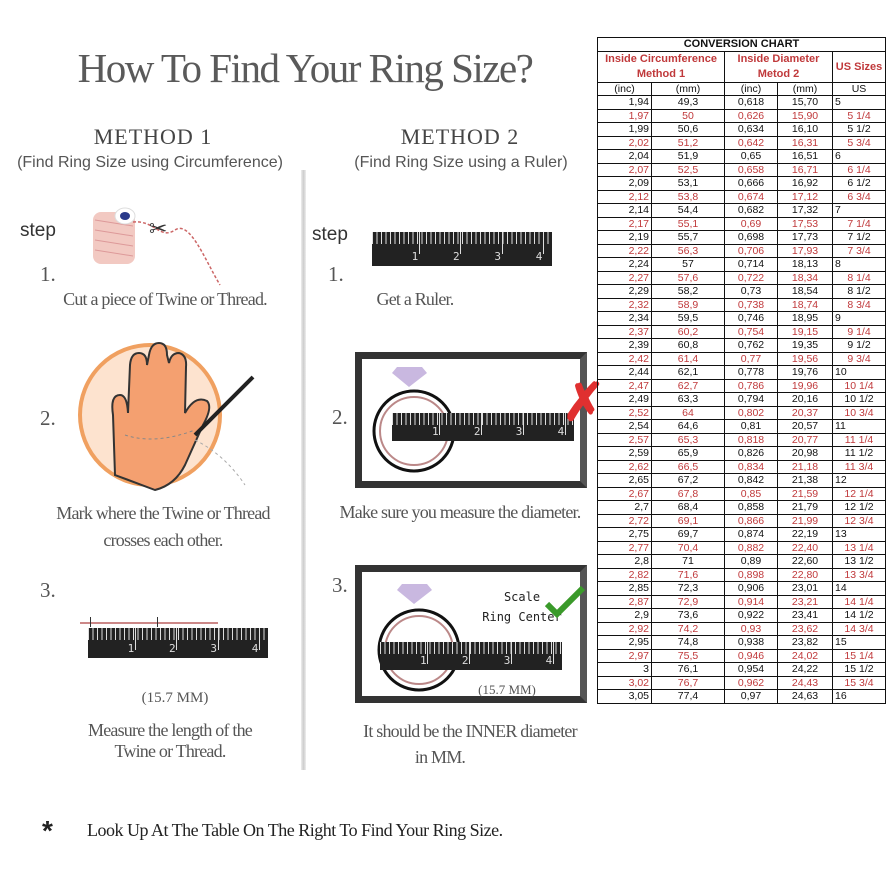 Image resolution: width=886 pixels, height=895 pixels. What do you see at coordinates (565, 602) in the screenshot?
I see `checkmark-icon` at bounding box center [565, 602].